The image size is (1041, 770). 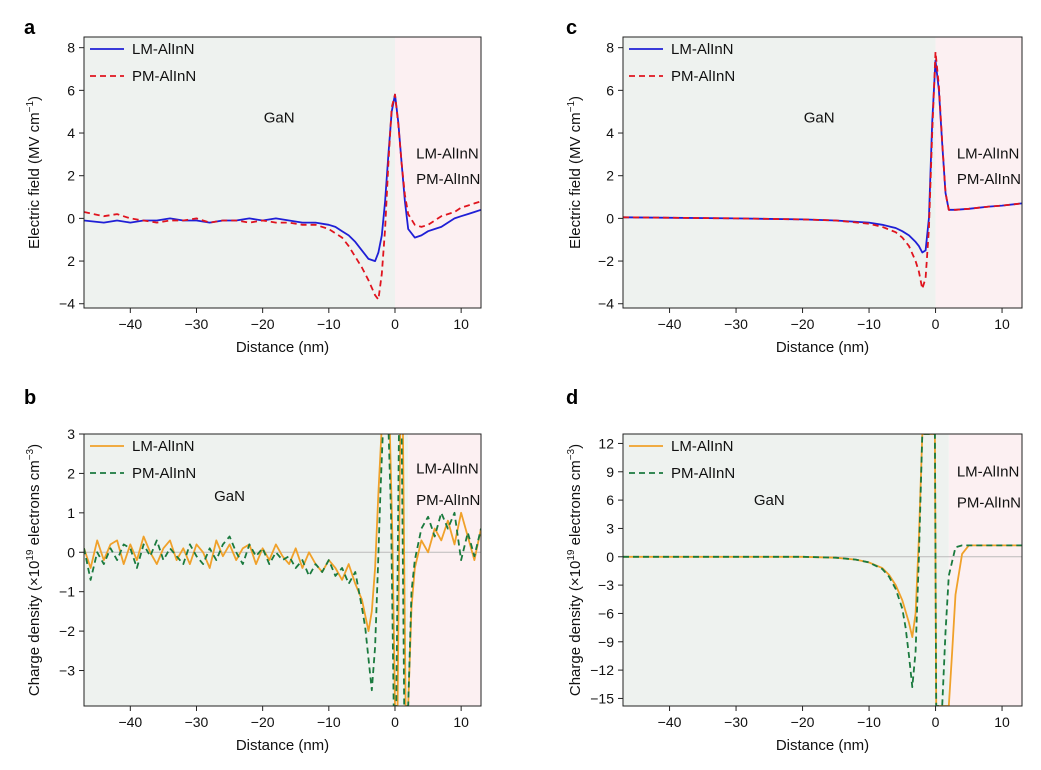 What do you see at coordinates (71, 513) in the screenshot?
I see `y-tick-label: 1` at bounding box center [71, 513].